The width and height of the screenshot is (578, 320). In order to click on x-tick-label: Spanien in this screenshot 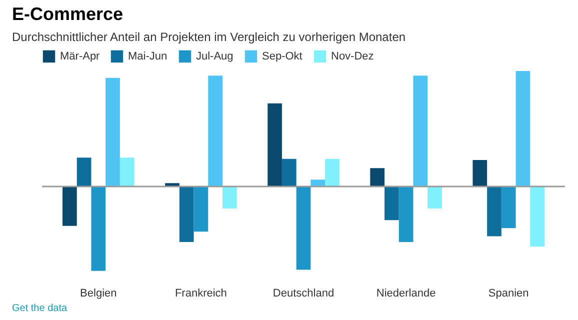, I will do `click(508, 294)`.